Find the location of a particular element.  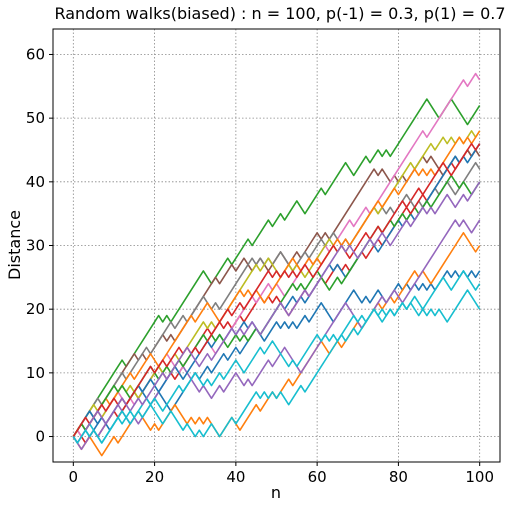

y-tick-label: 40 is located at coordinates (35, 182).